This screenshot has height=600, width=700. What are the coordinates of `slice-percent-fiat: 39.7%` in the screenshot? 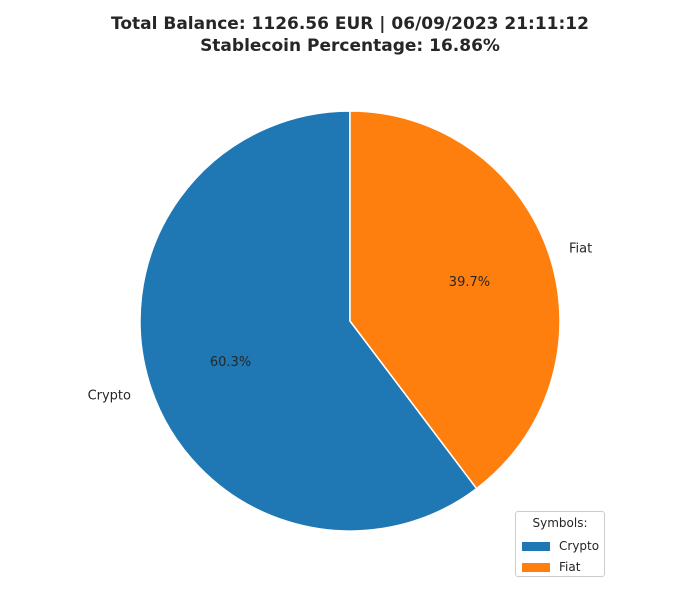 It's located at (469, 282).